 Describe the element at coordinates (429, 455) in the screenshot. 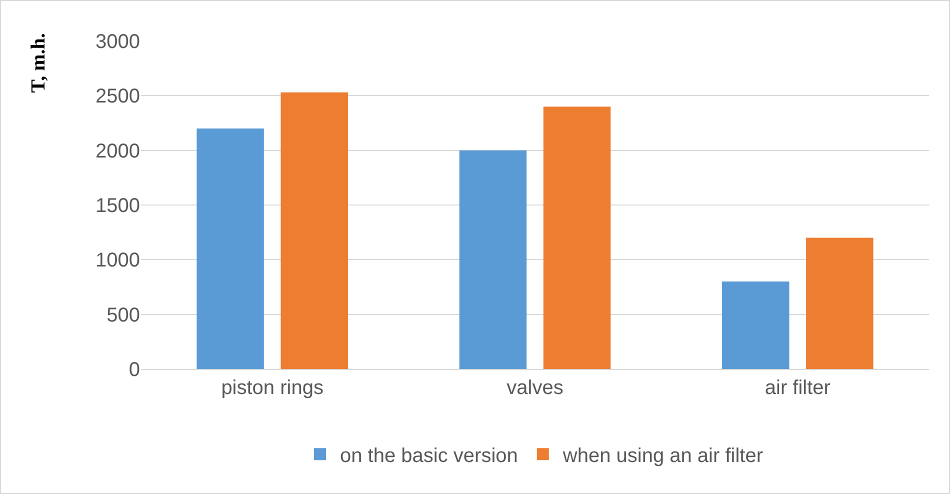

I see `legend-label: on the basic version` at that location.